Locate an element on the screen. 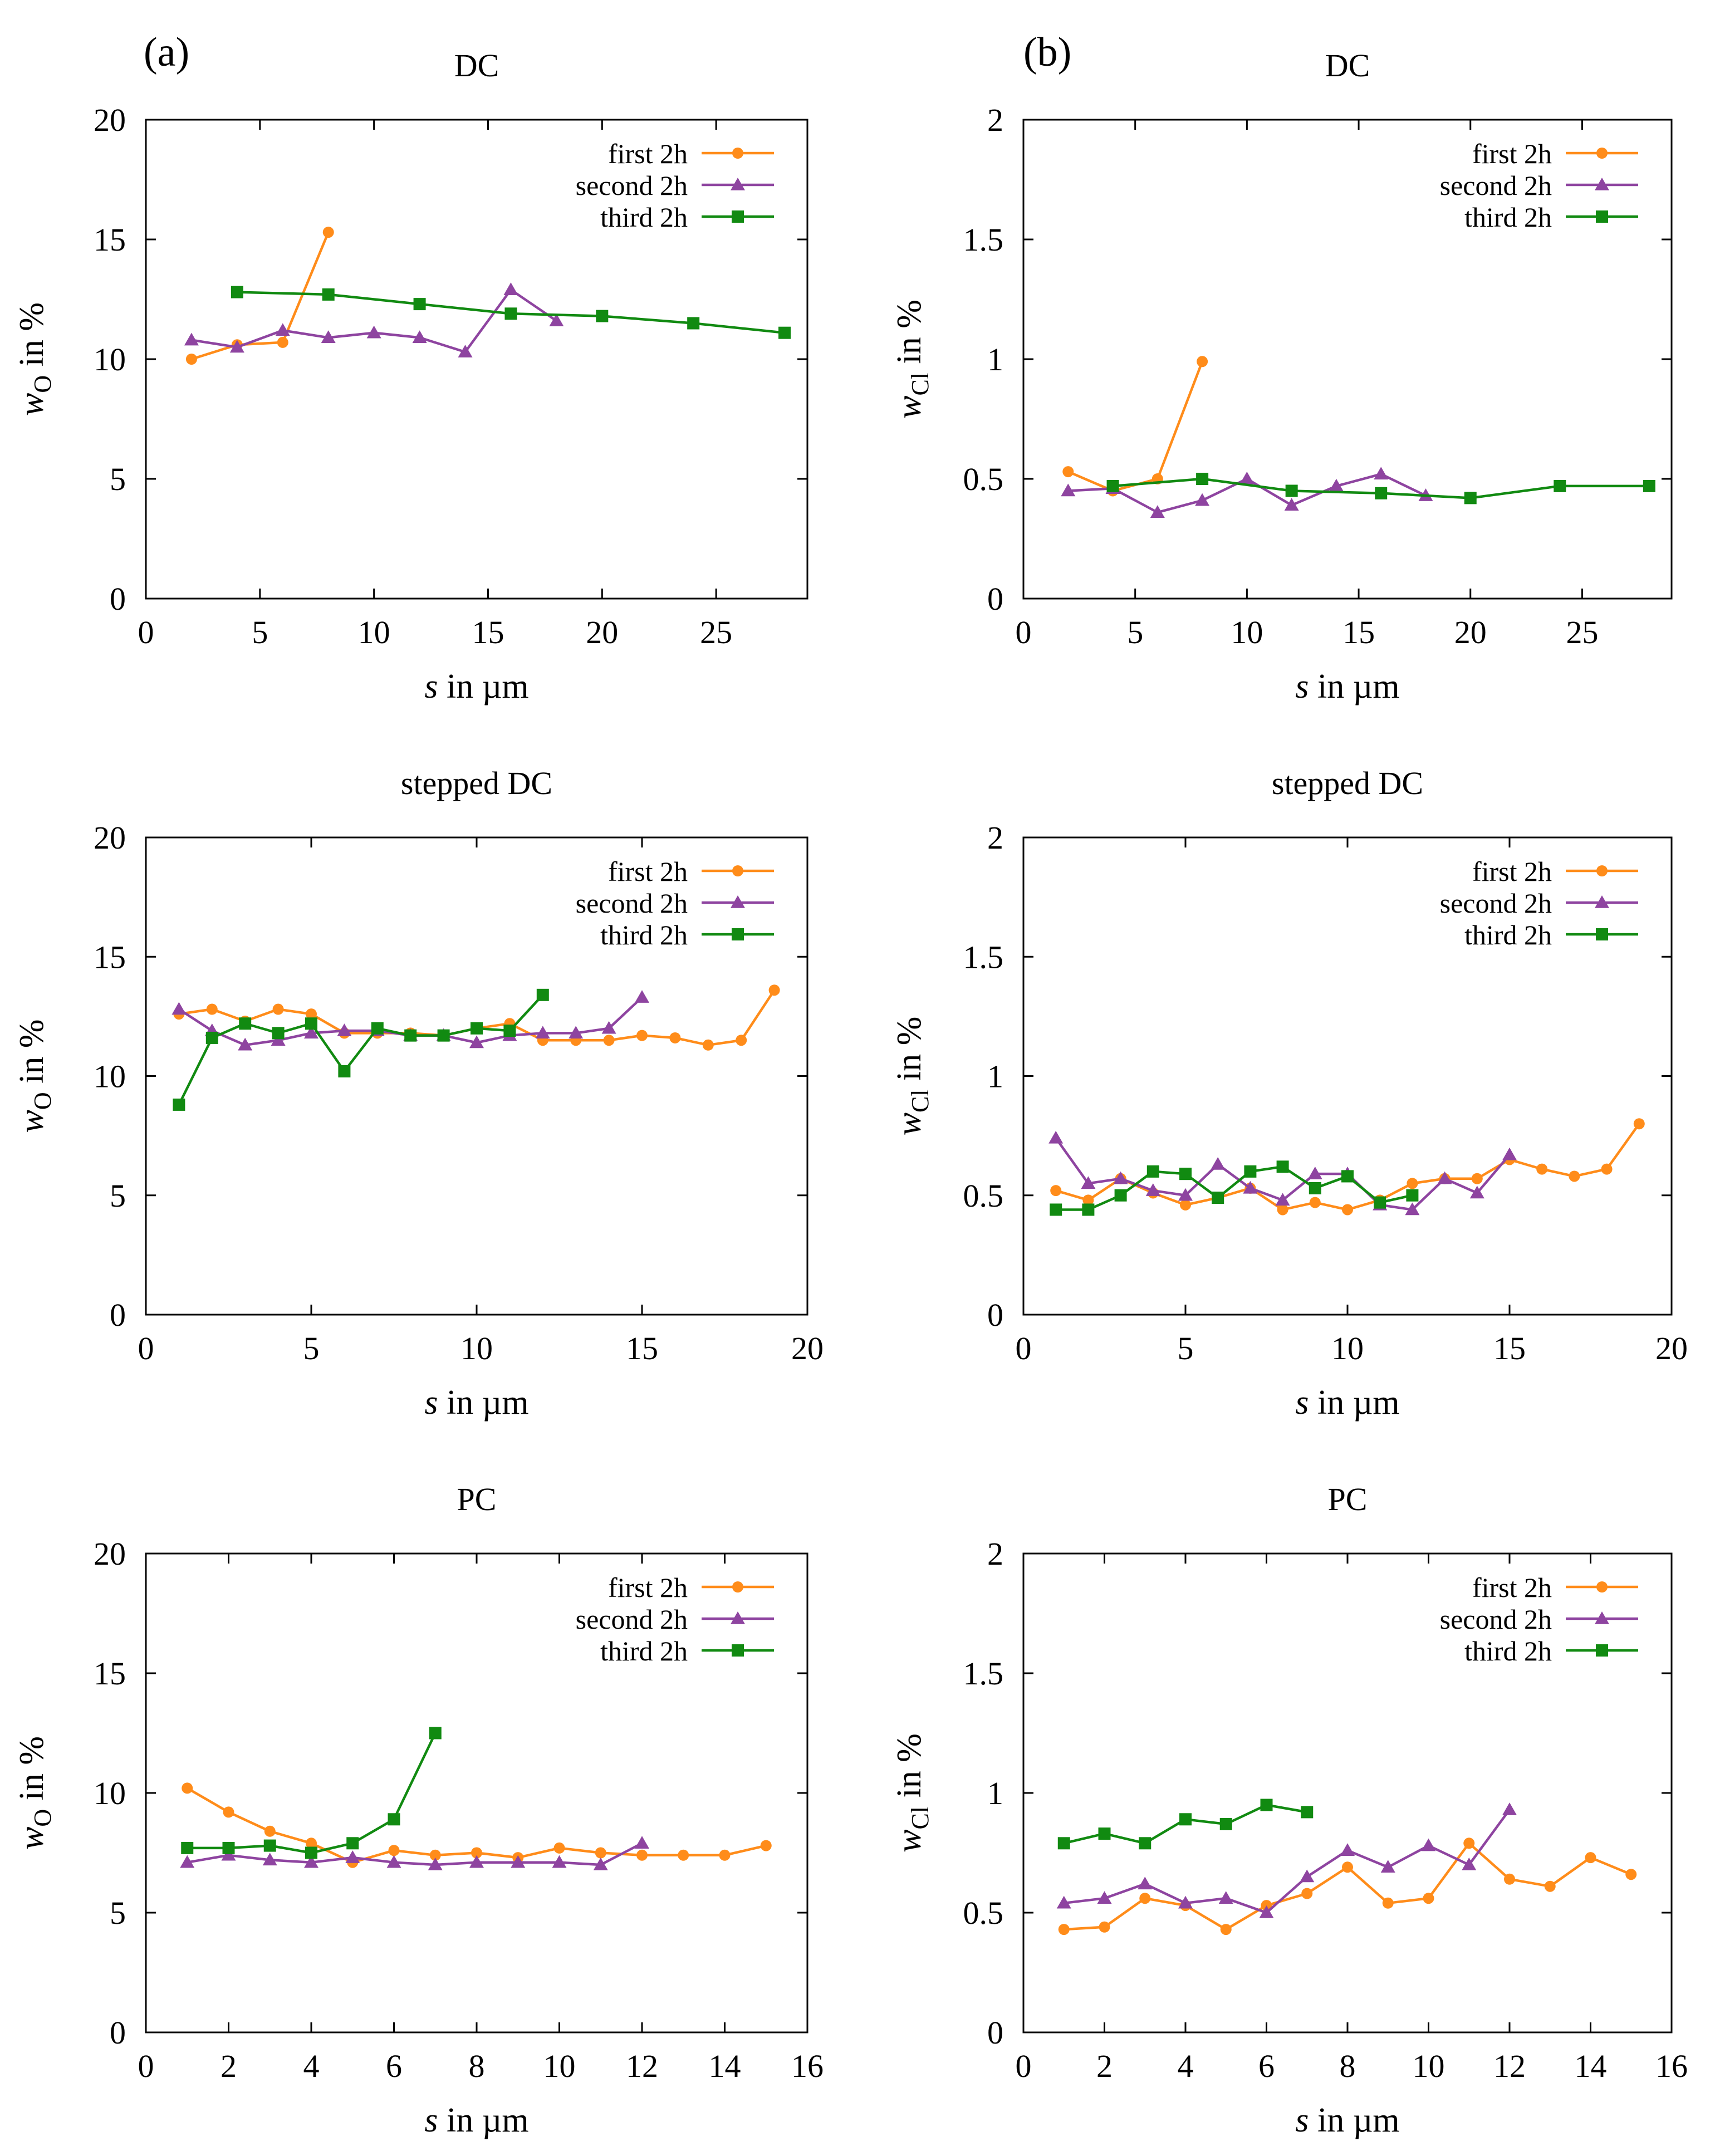  x-tick-label: 14 is located at coordinates (1591, 2066).